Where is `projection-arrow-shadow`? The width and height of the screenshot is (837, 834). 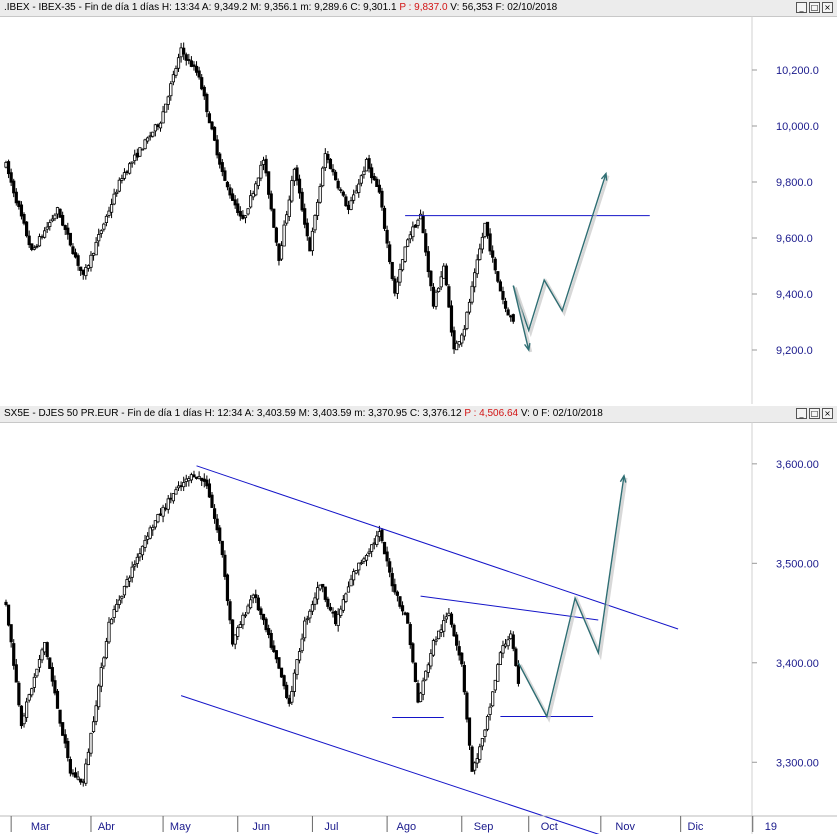 projection-arrow-shadow is located at coordinates (573, 600).